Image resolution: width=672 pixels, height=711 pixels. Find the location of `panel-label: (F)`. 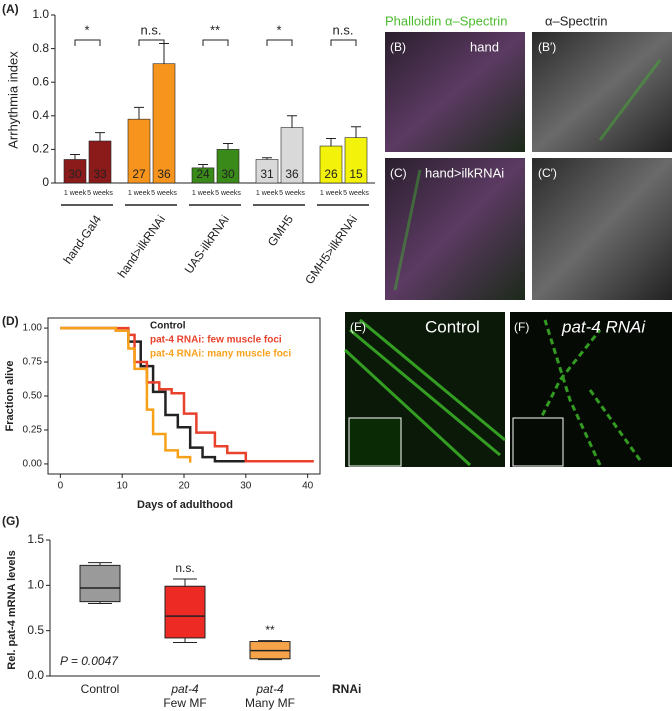

panel-label: (F) is located at coordinates (521, 327).